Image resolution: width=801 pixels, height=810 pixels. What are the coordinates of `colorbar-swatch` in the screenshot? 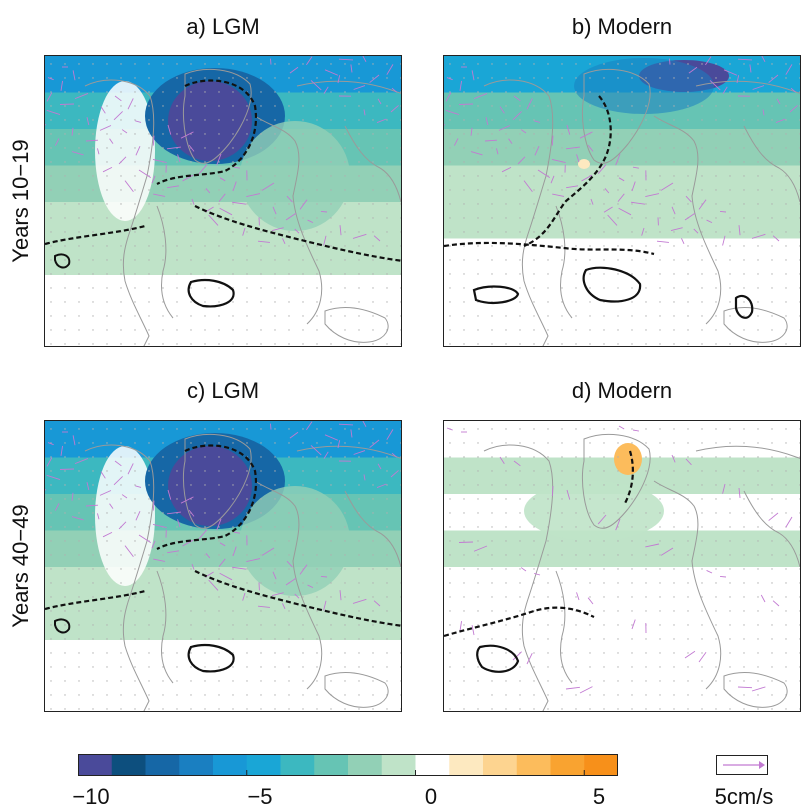 It's located at (263, 765).